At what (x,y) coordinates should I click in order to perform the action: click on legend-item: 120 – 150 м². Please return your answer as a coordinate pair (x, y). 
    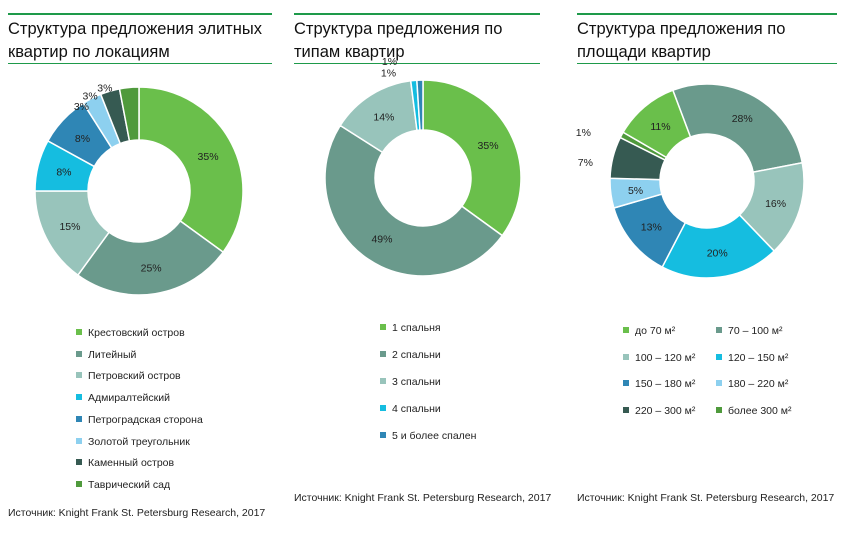
    Looking at the image, I should click on (752, 358).